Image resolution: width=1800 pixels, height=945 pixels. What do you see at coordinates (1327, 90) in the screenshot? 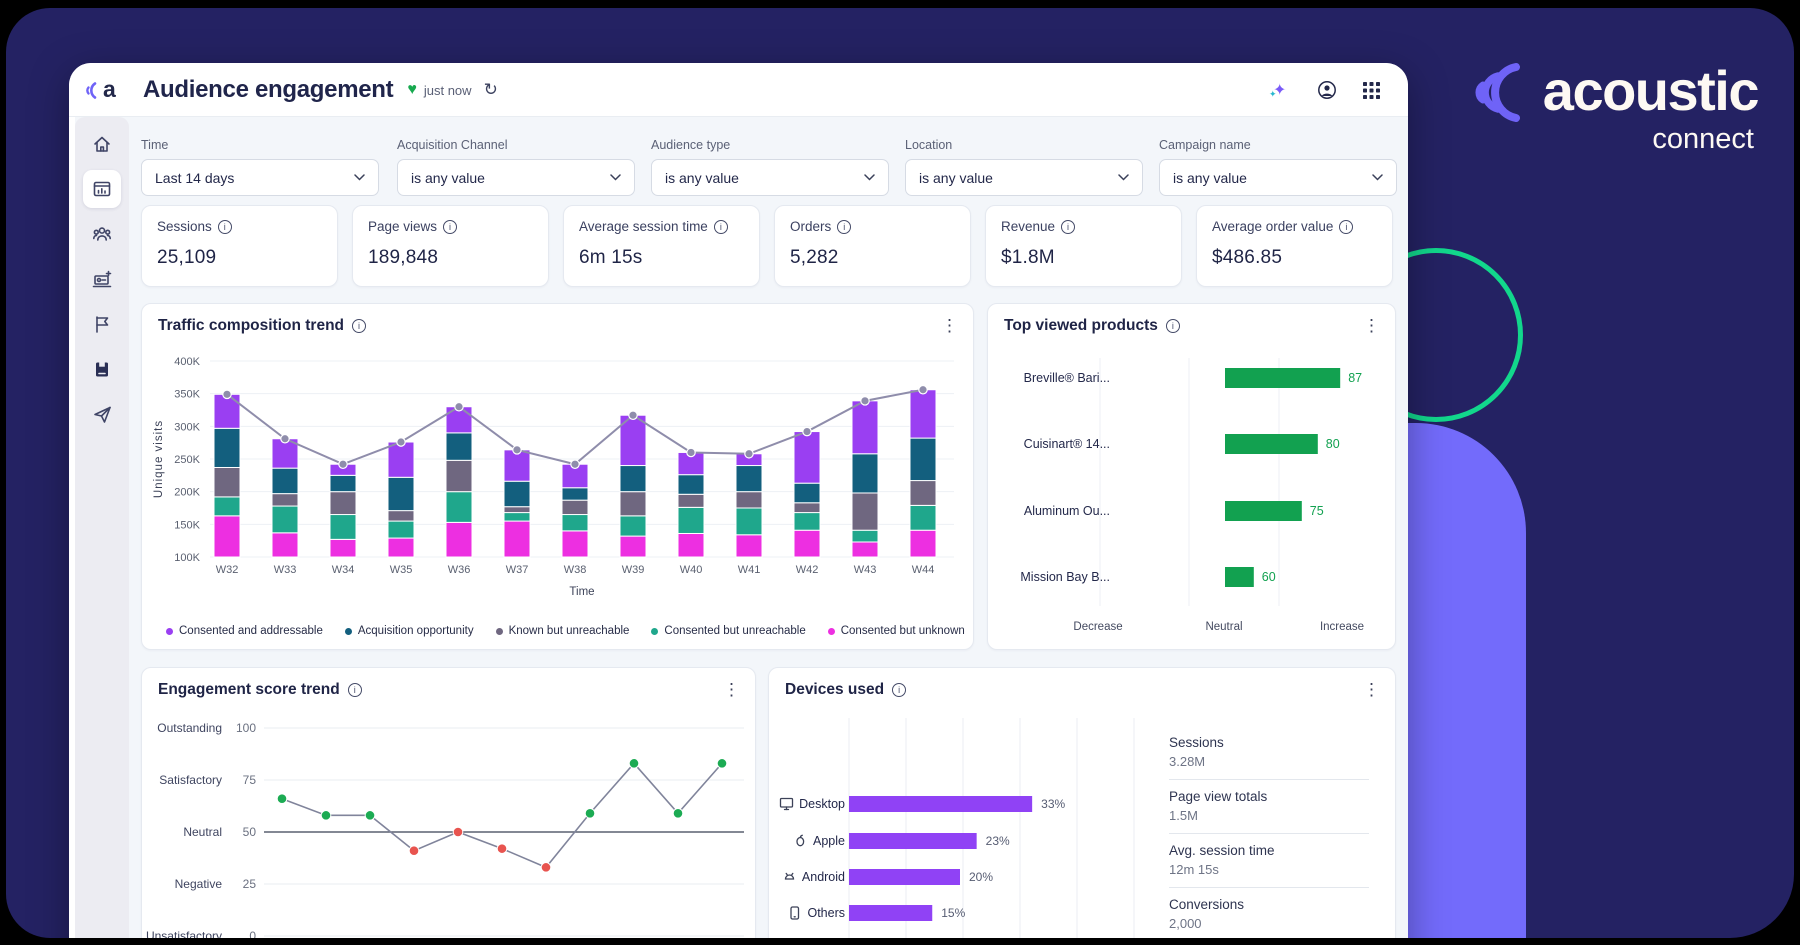
I see `account-icon` at bounding box center [1327, 90].